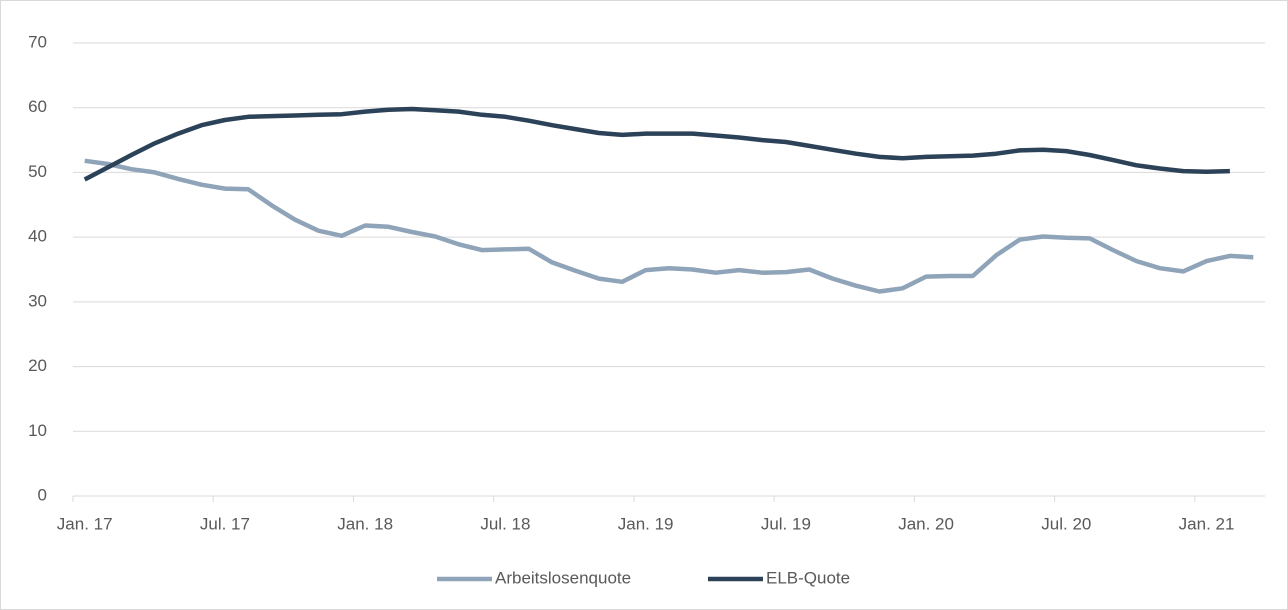 The width and height of the screenshot is (1288, 610). I want to click on y-tick-label: 70, so click(37, 41).